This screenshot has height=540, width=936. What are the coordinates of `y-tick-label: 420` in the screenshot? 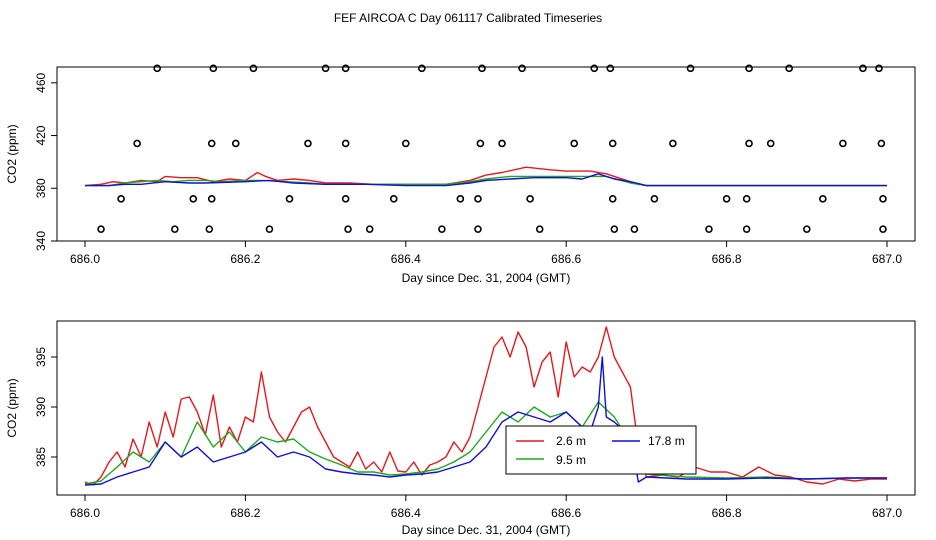 It's located at (41, 135).